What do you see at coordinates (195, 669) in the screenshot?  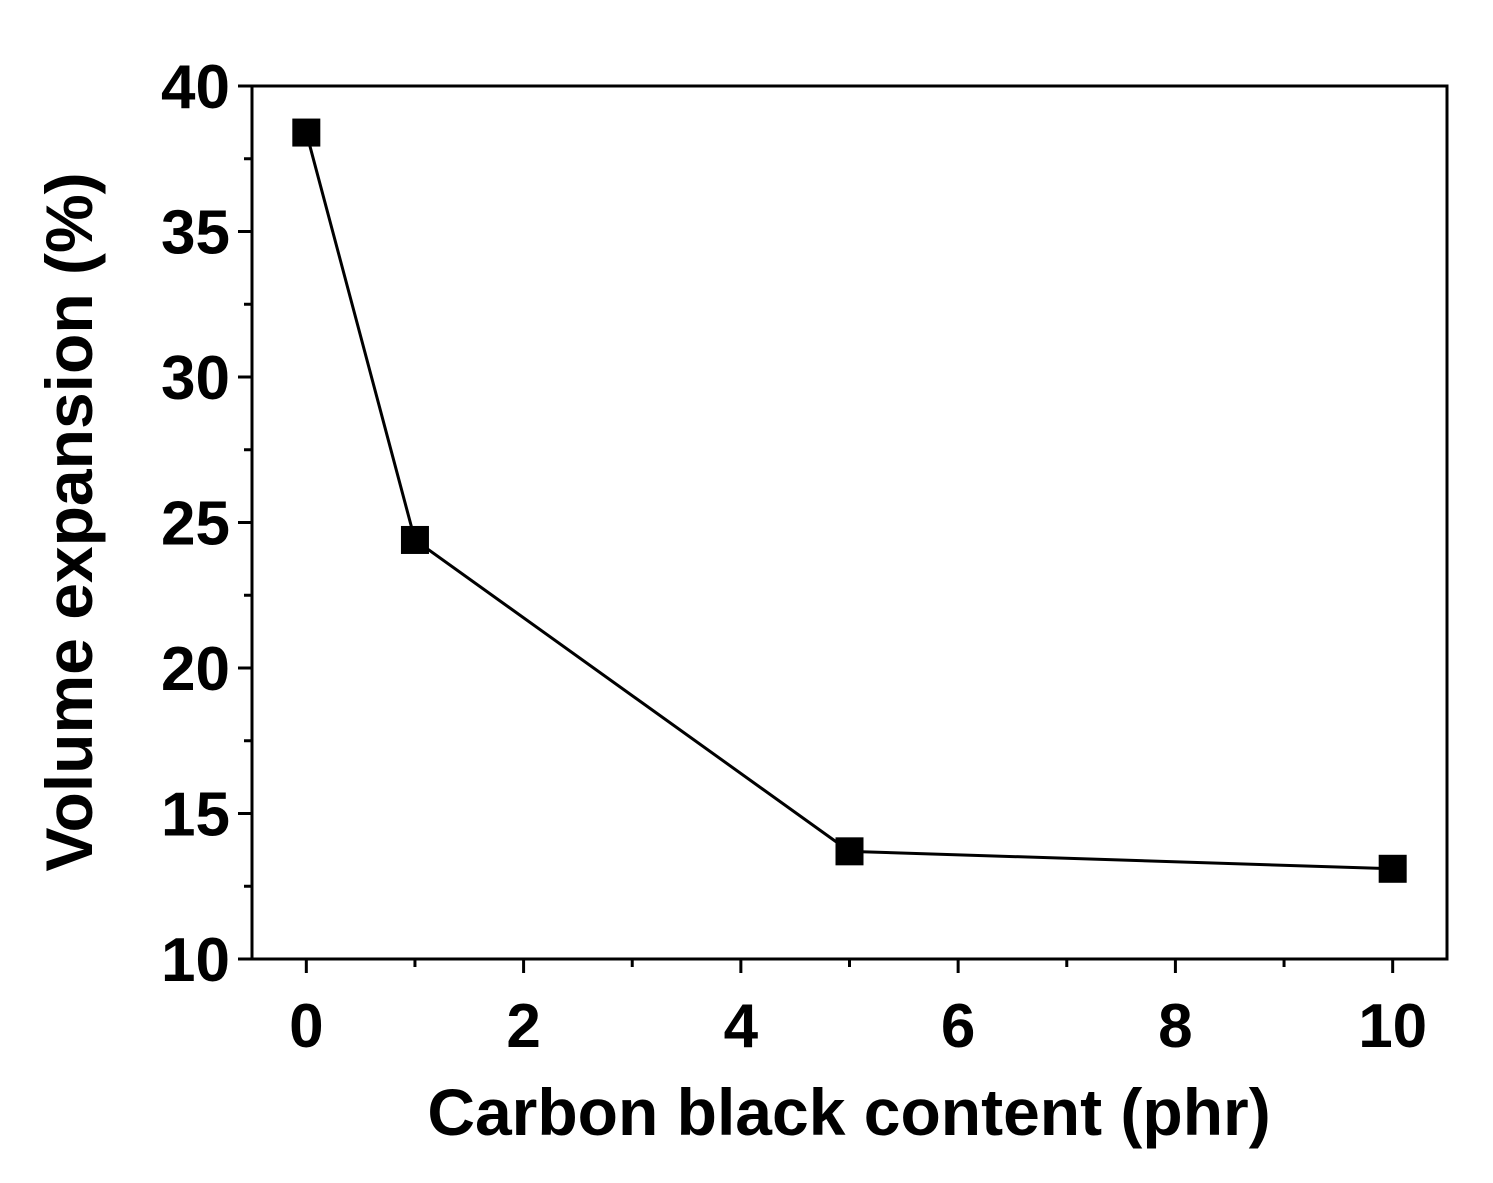 I see `y-tick-label: 20` at bounding box center [195, 669].